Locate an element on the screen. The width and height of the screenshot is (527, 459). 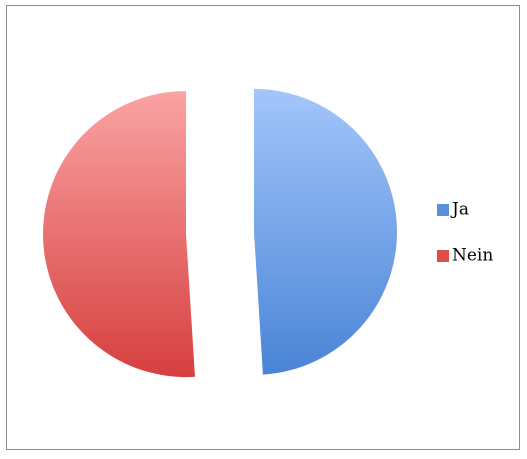
legend-label: Ja is located at coordinates (459, 210).